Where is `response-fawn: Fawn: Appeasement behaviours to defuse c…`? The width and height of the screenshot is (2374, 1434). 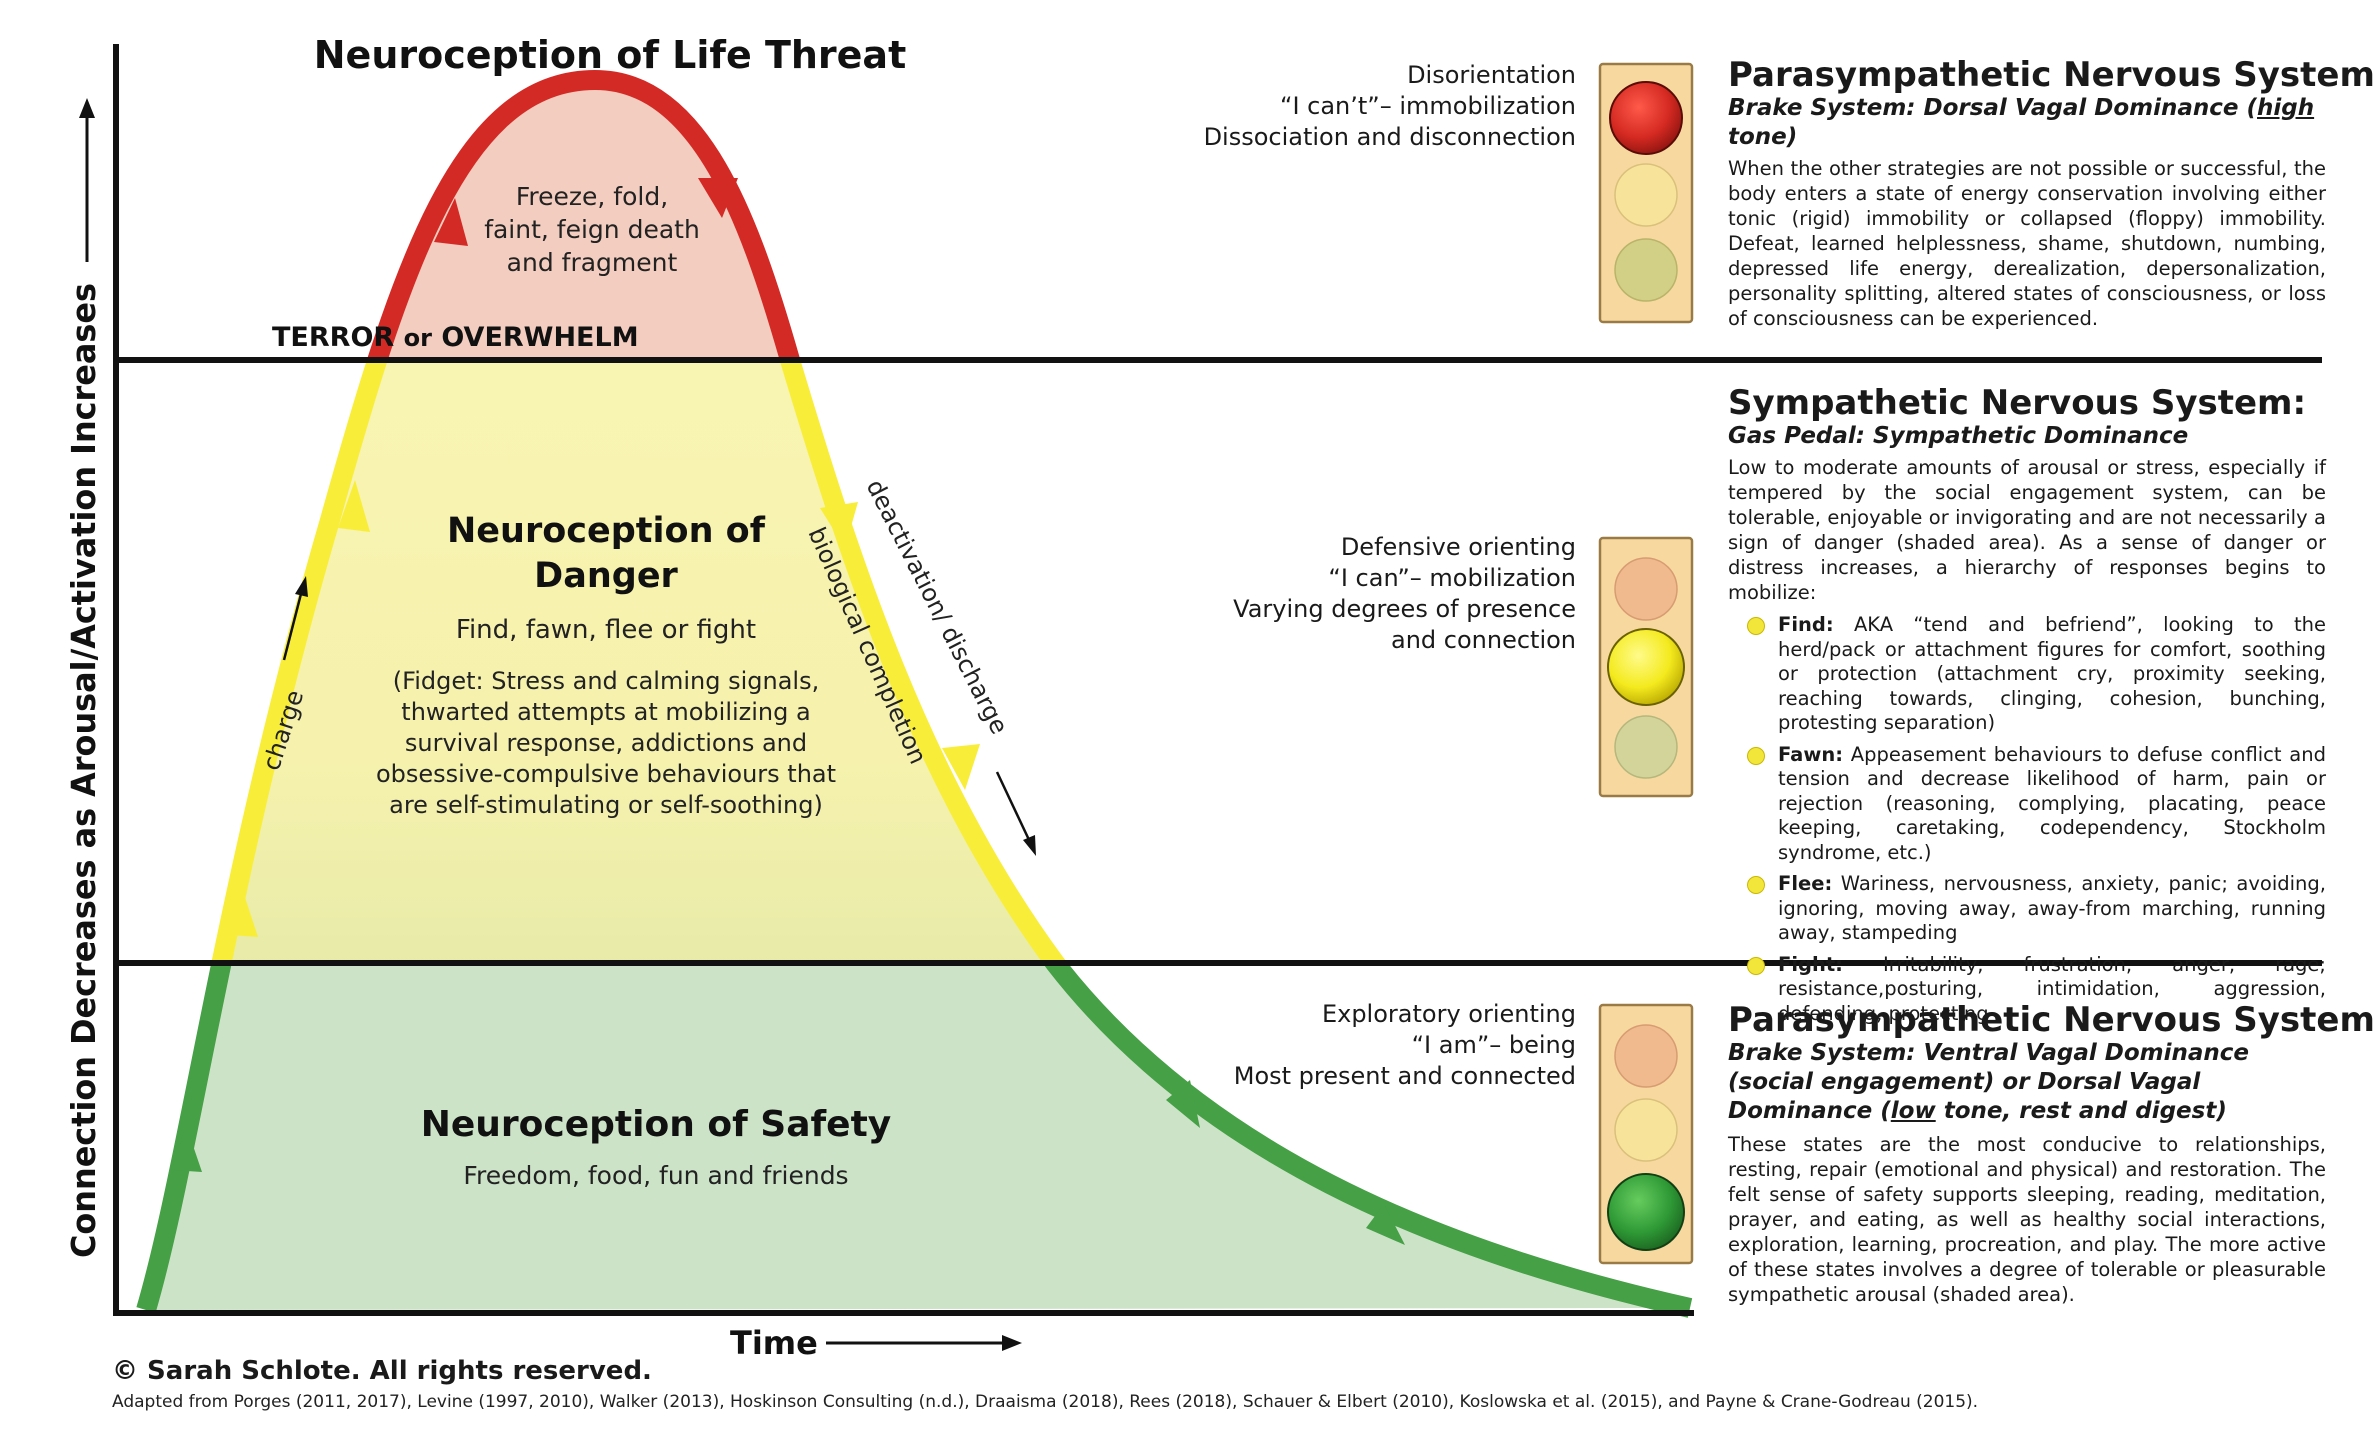 response-fawn: Fawn: Appeasement behaviours to defuse c… is located at coordinates (2027, 804).